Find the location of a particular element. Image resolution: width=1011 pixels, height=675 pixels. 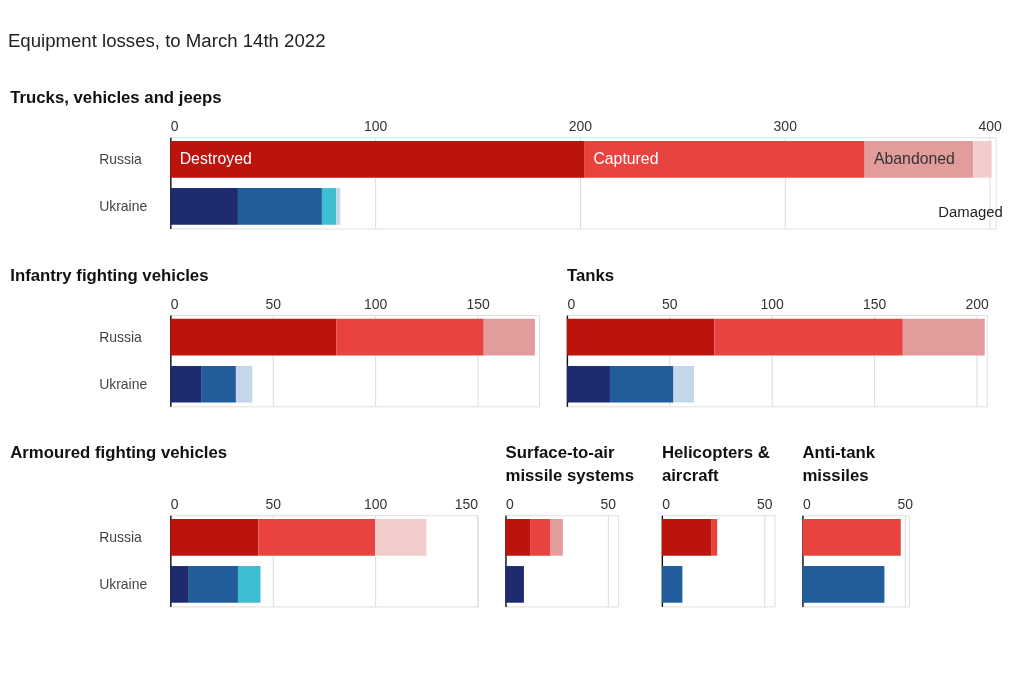

series-label: Abandoned is located at coordinates (914, 159).